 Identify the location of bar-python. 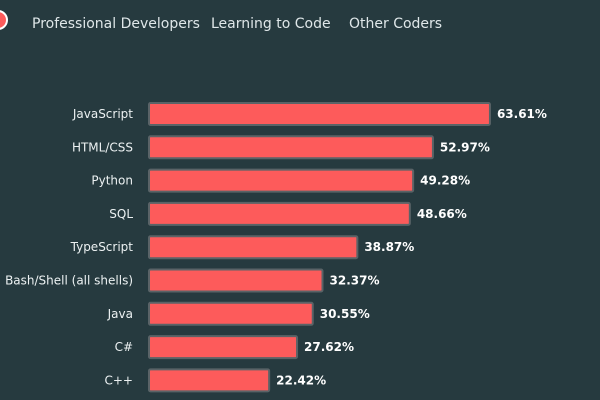
(281, 180).